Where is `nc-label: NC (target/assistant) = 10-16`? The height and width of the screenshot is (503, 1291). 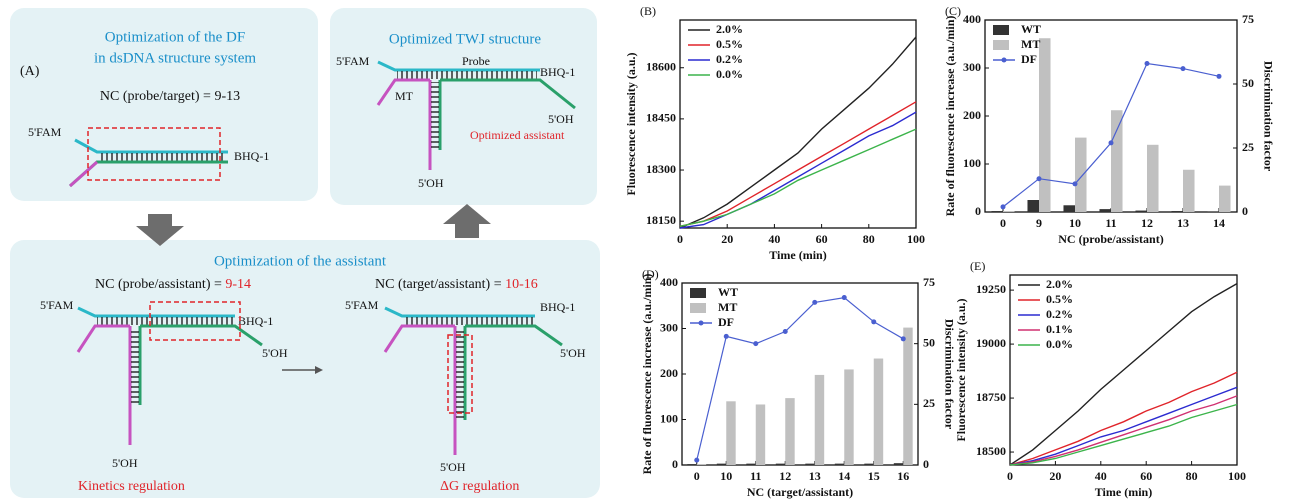 nc-label: NC (target/assistant) = 10-16 is located at coordinates (456, 284).